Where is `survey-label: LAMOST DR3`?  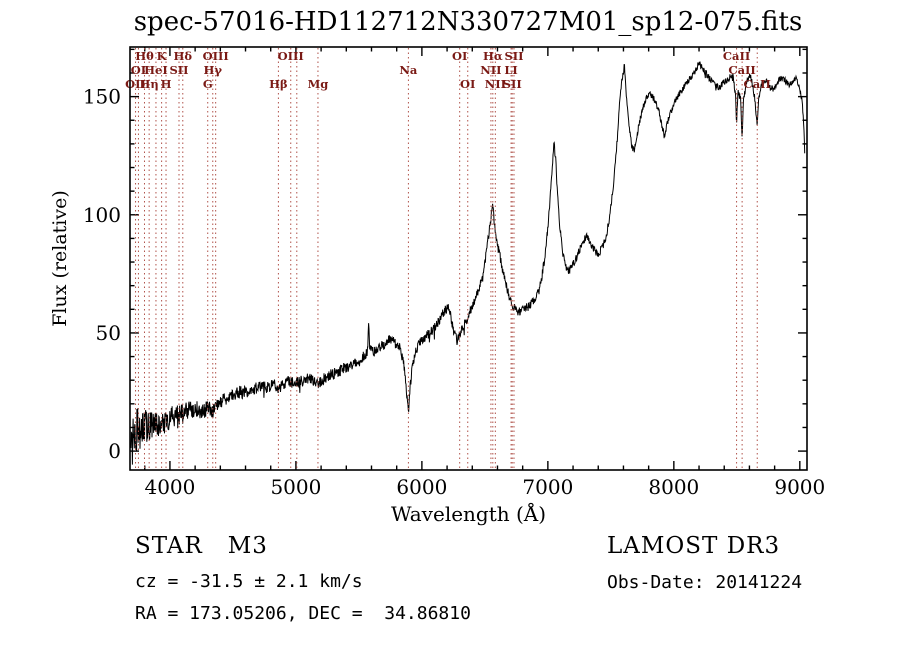 survey-label: LAMOST DR3 is located at coordinates (694, 546).